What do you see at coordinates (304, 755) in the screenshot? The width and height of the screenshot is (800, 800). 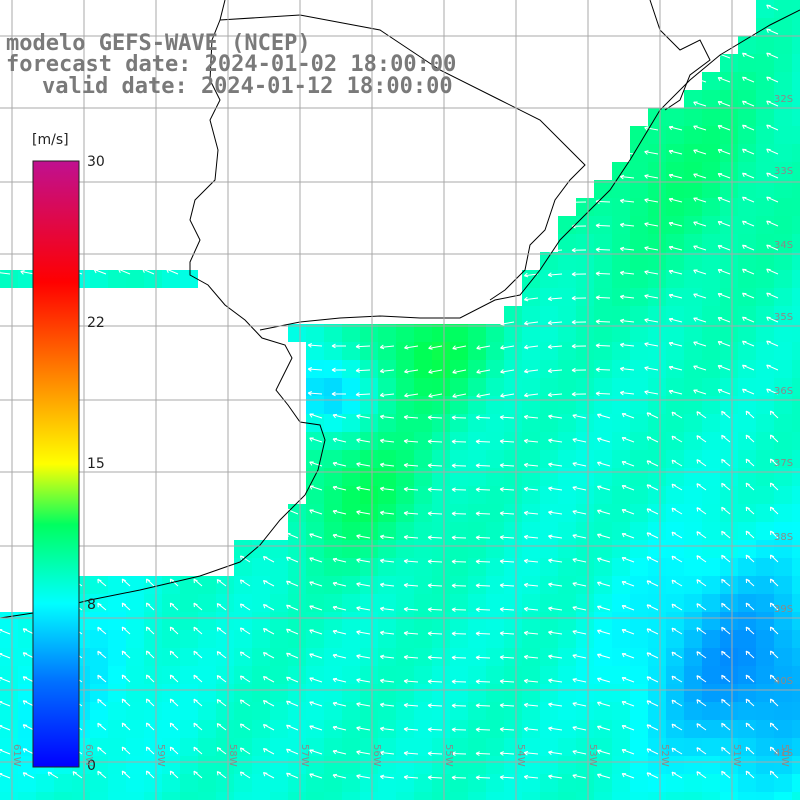 I see `lon-label-57W: 57W` at bounding box center [304, 755].